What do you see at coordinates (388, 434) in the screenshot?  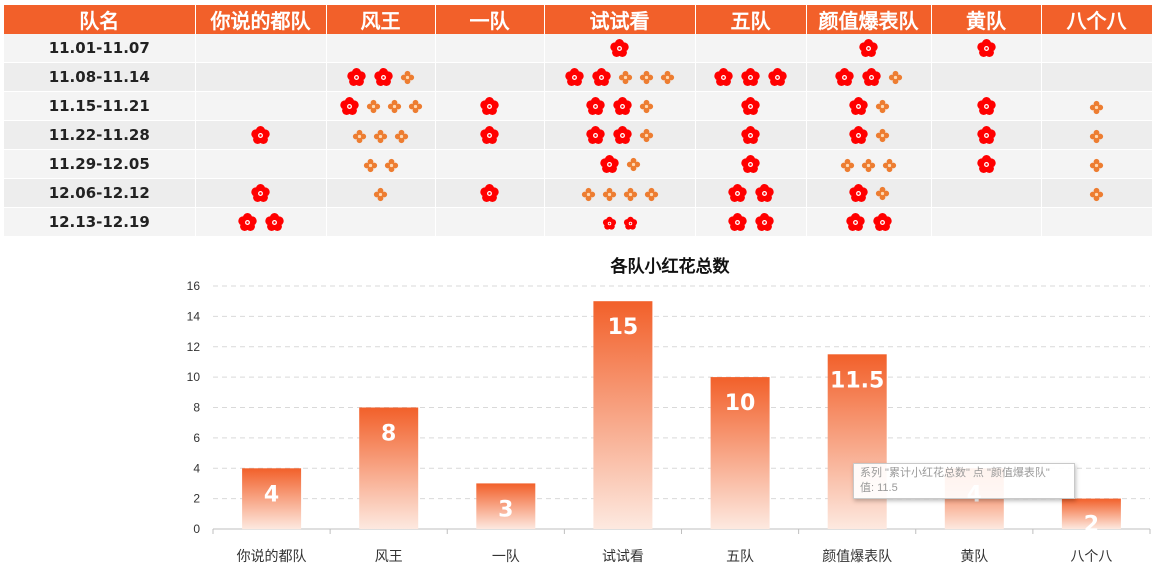 I see `bar-value-label: 8` at bounding box center [388, 434].